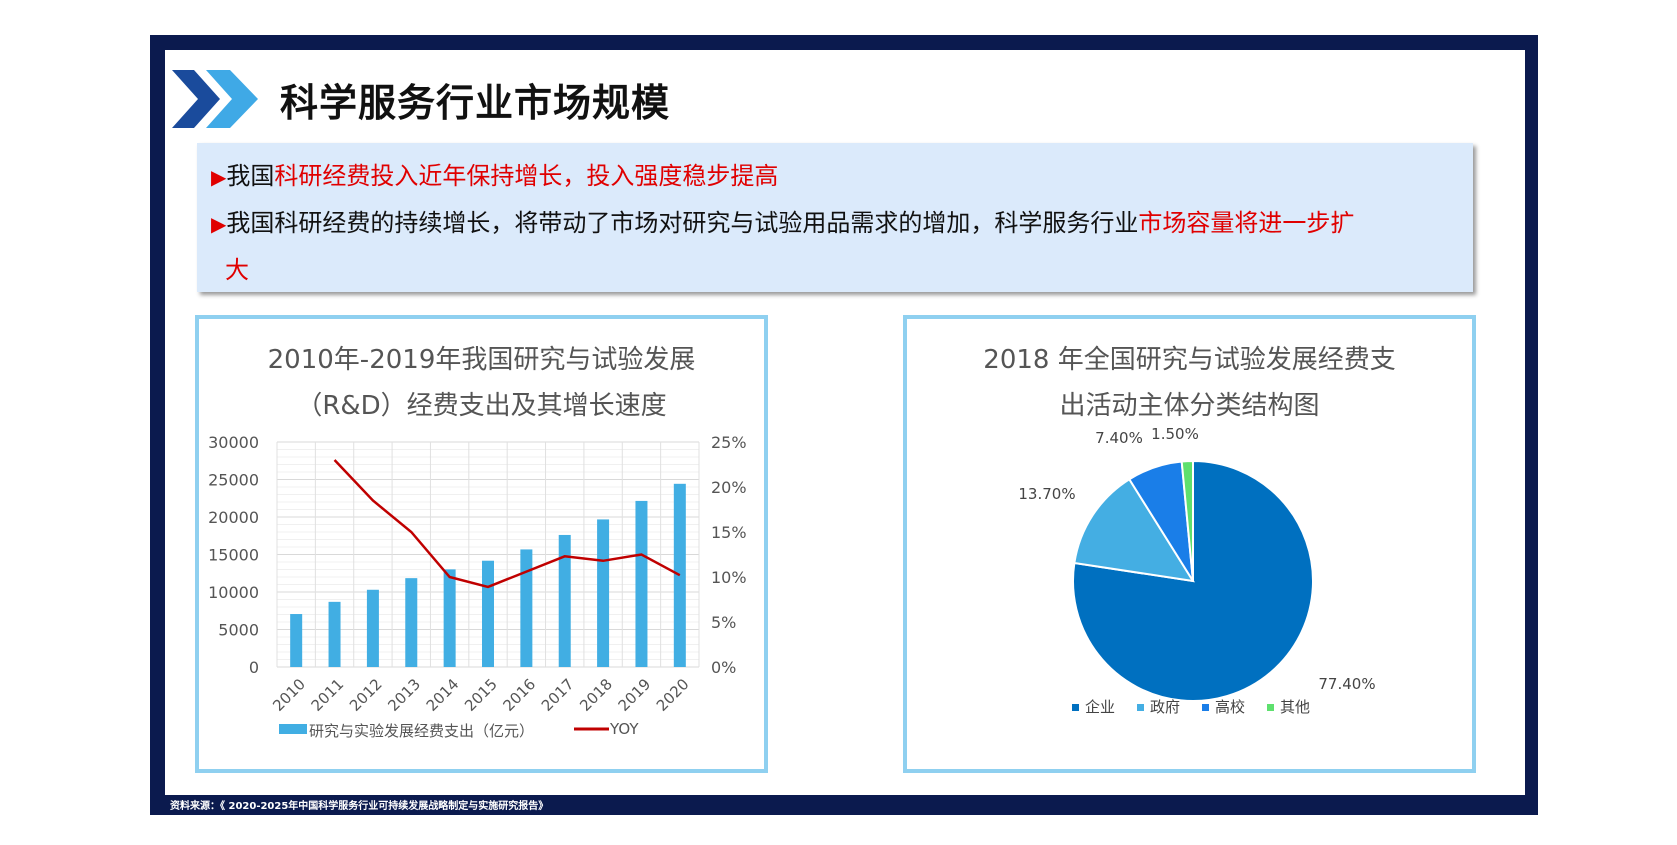  What do you see at coordinates (1100, 707) in the screenshot?
I see `legend-label: 企业` at bounding box center [1100, 707].